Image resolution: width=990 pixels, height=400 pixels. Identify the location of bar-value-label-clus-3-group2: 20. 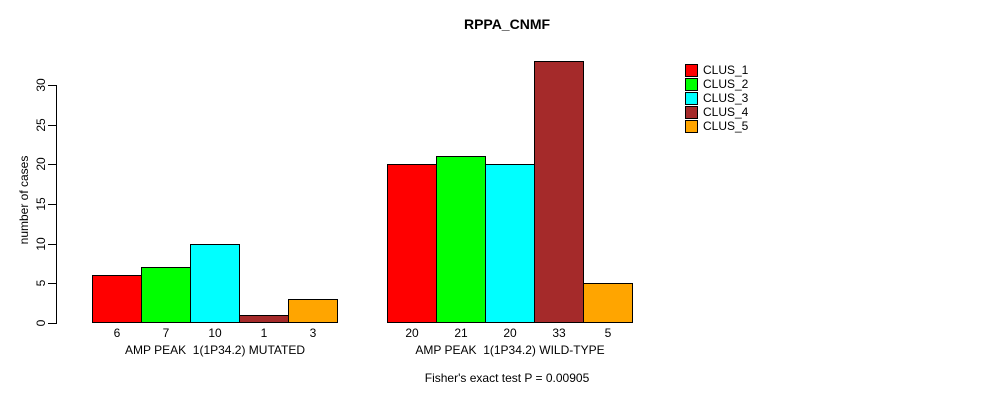
(510, 333).